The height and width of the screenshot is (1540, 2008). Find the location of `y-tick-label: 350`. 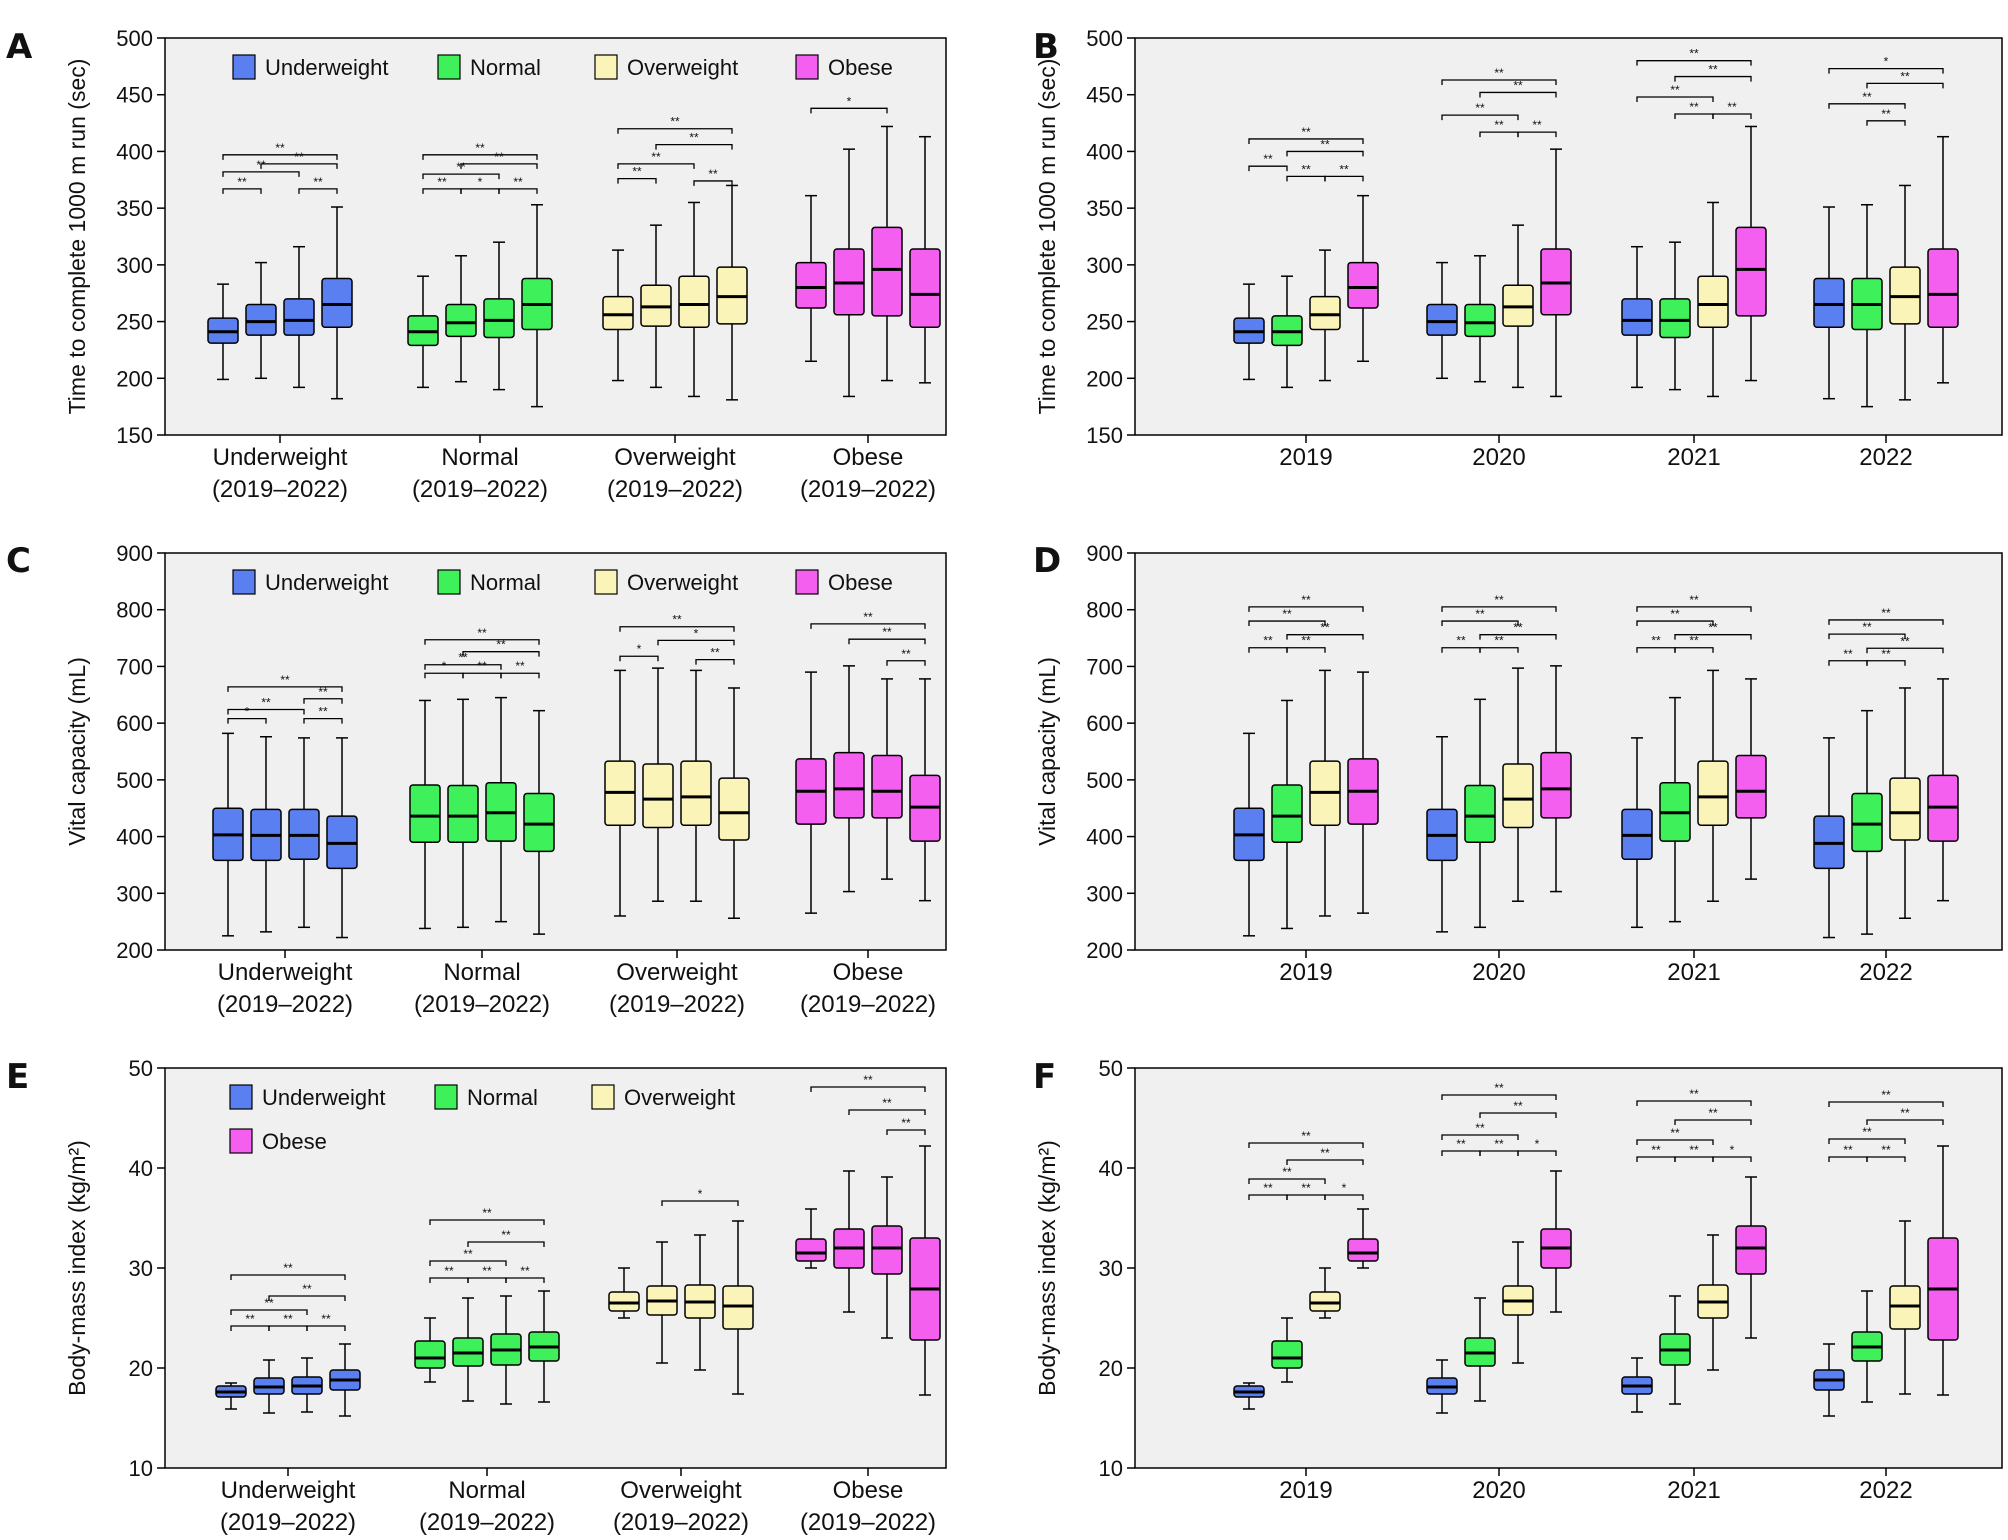

y-tick-label: 350 is located at coordinates (1104, 208).